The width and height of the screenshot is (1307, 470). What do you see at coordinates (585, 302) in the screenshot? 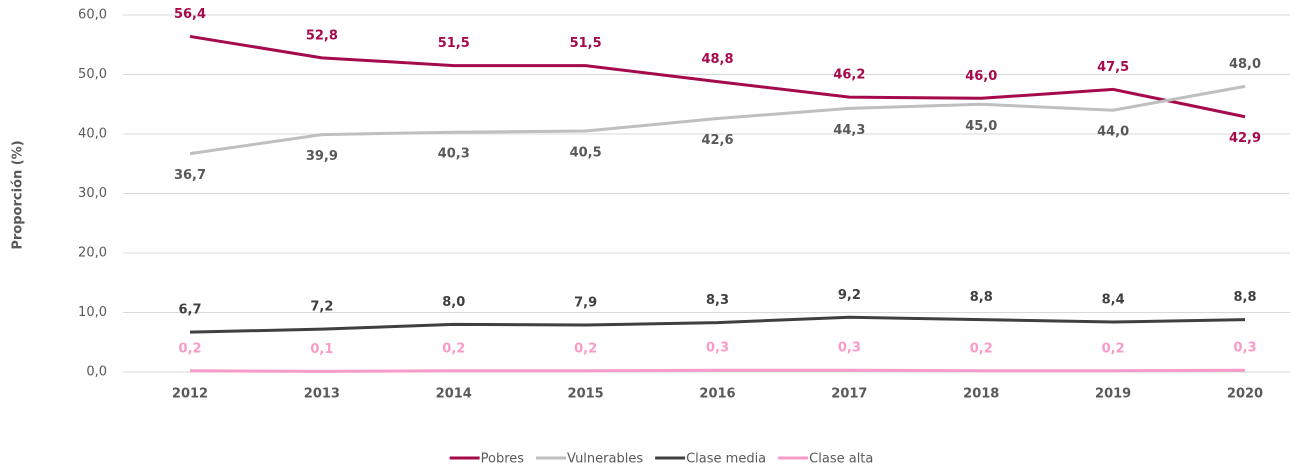
I see `data-label: 7,9` at bounding box center [585, 302].